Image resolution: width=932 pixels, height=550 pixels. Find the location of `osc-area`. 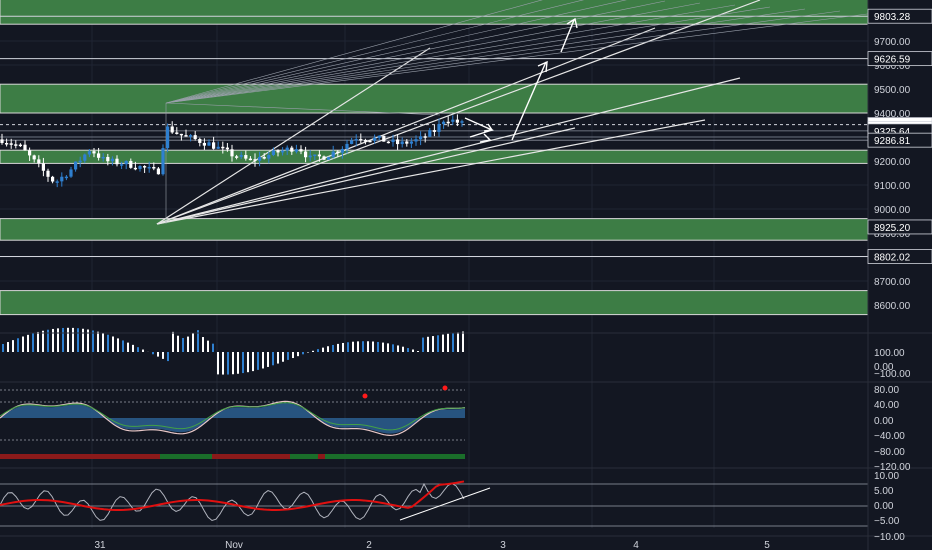

osc-area is located at coordinates (232, 418).